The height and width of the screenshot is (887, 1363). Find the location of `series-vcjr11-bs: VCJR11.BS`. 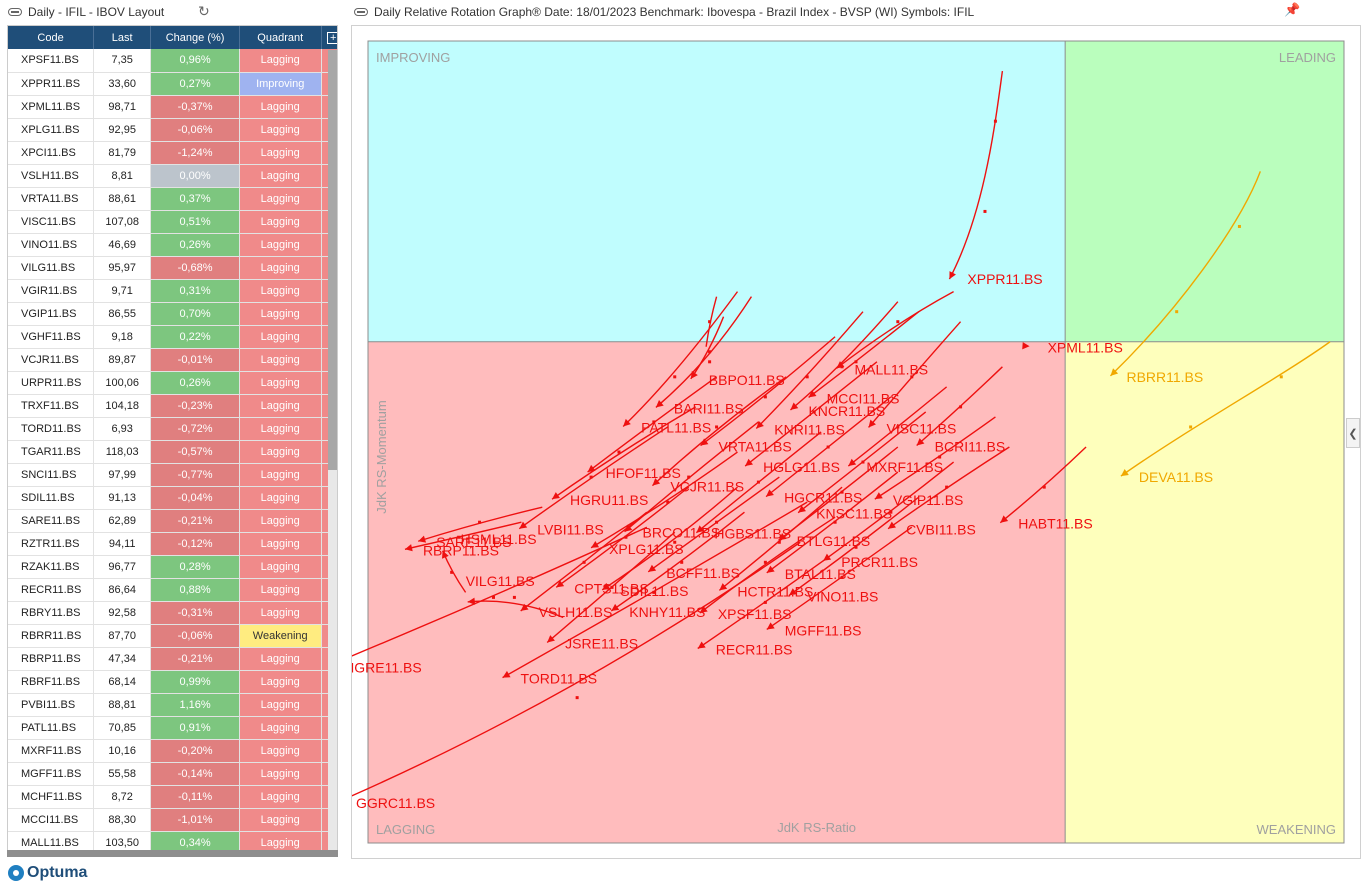

series-vcjr11-bs: VCJR11.BS is located at coordinates (719, 435).